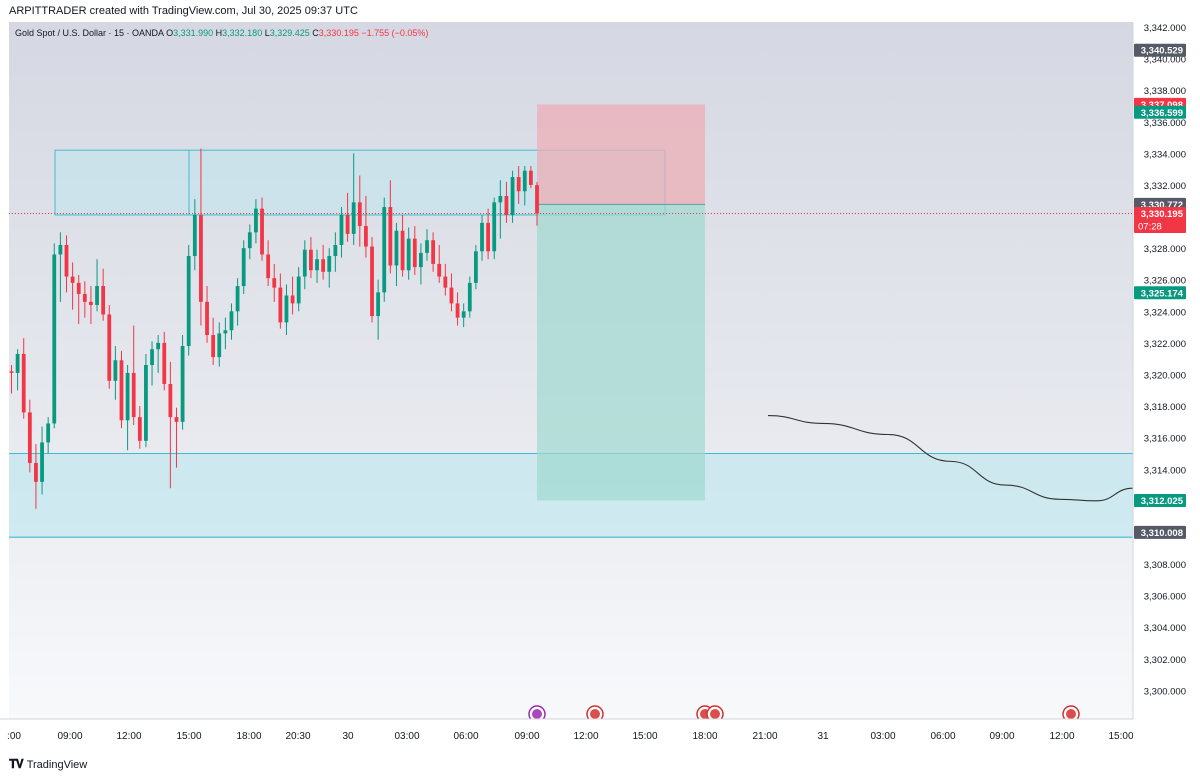  I want to click on price-tick-label: 3,318.000, so click(1165, 407).